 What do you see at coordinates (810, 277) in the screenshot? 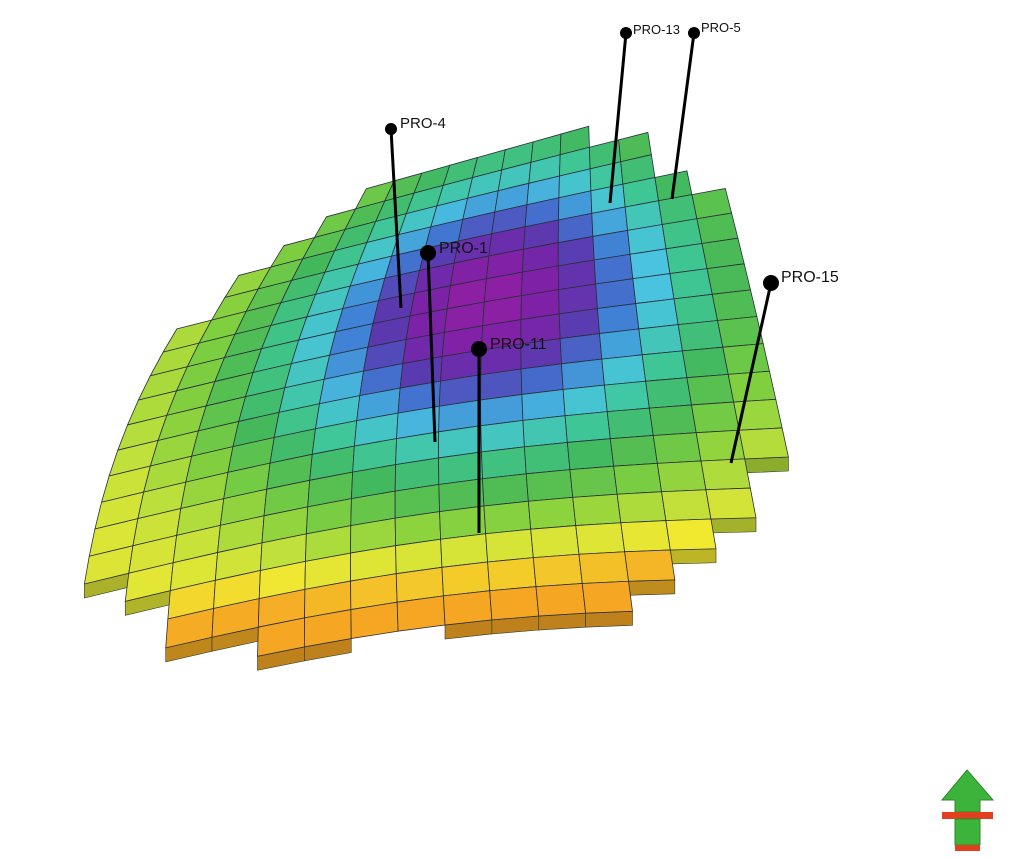
I see `well-label: PRO-15` at bounding box center [810, 277].